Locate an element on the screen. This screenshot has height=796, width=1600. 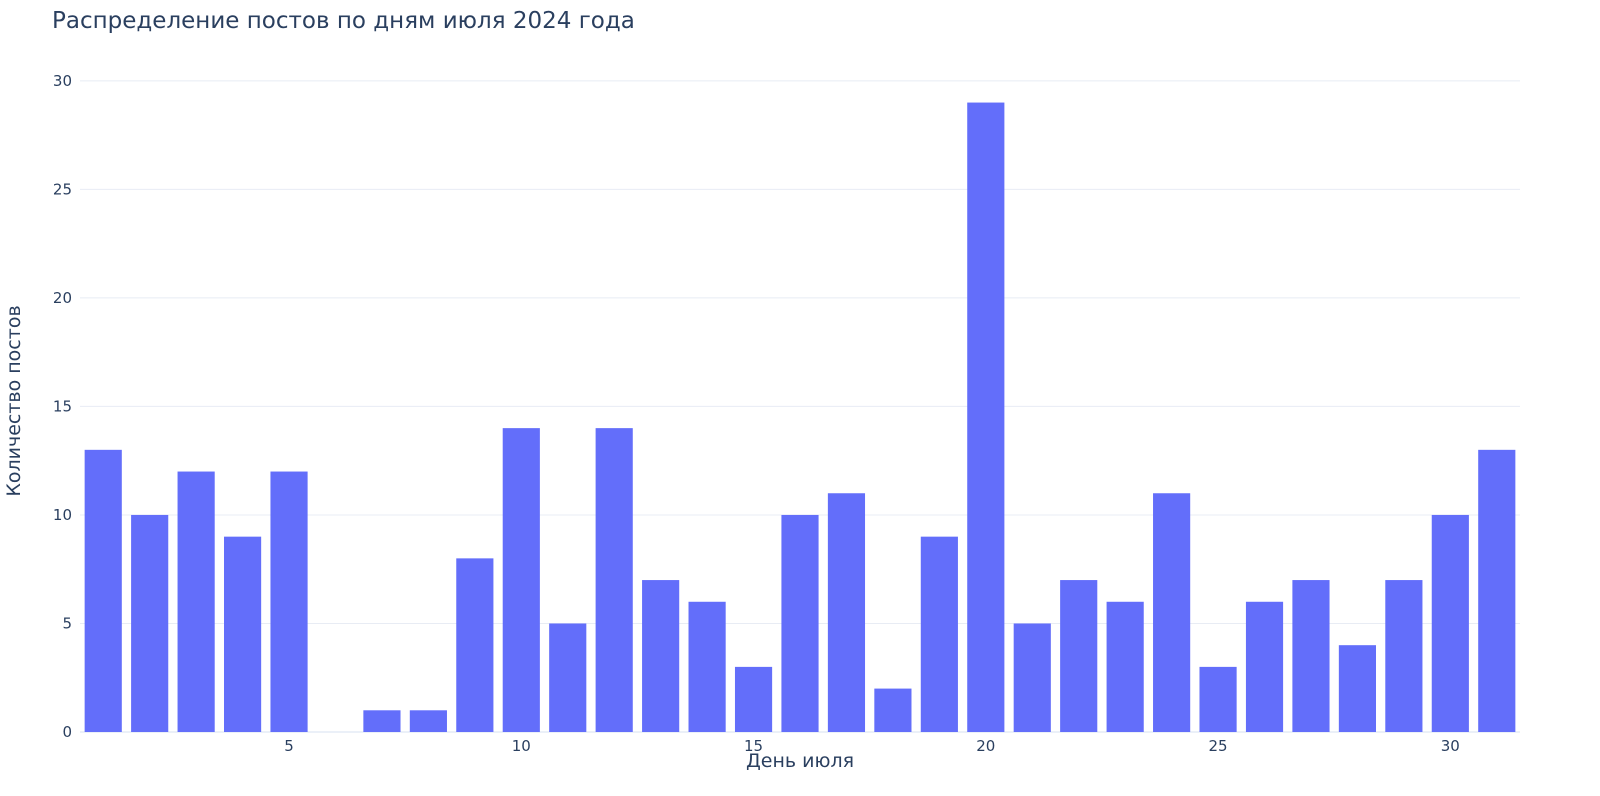
x-tick-label: 25 is located at coordinates (1218, 746).